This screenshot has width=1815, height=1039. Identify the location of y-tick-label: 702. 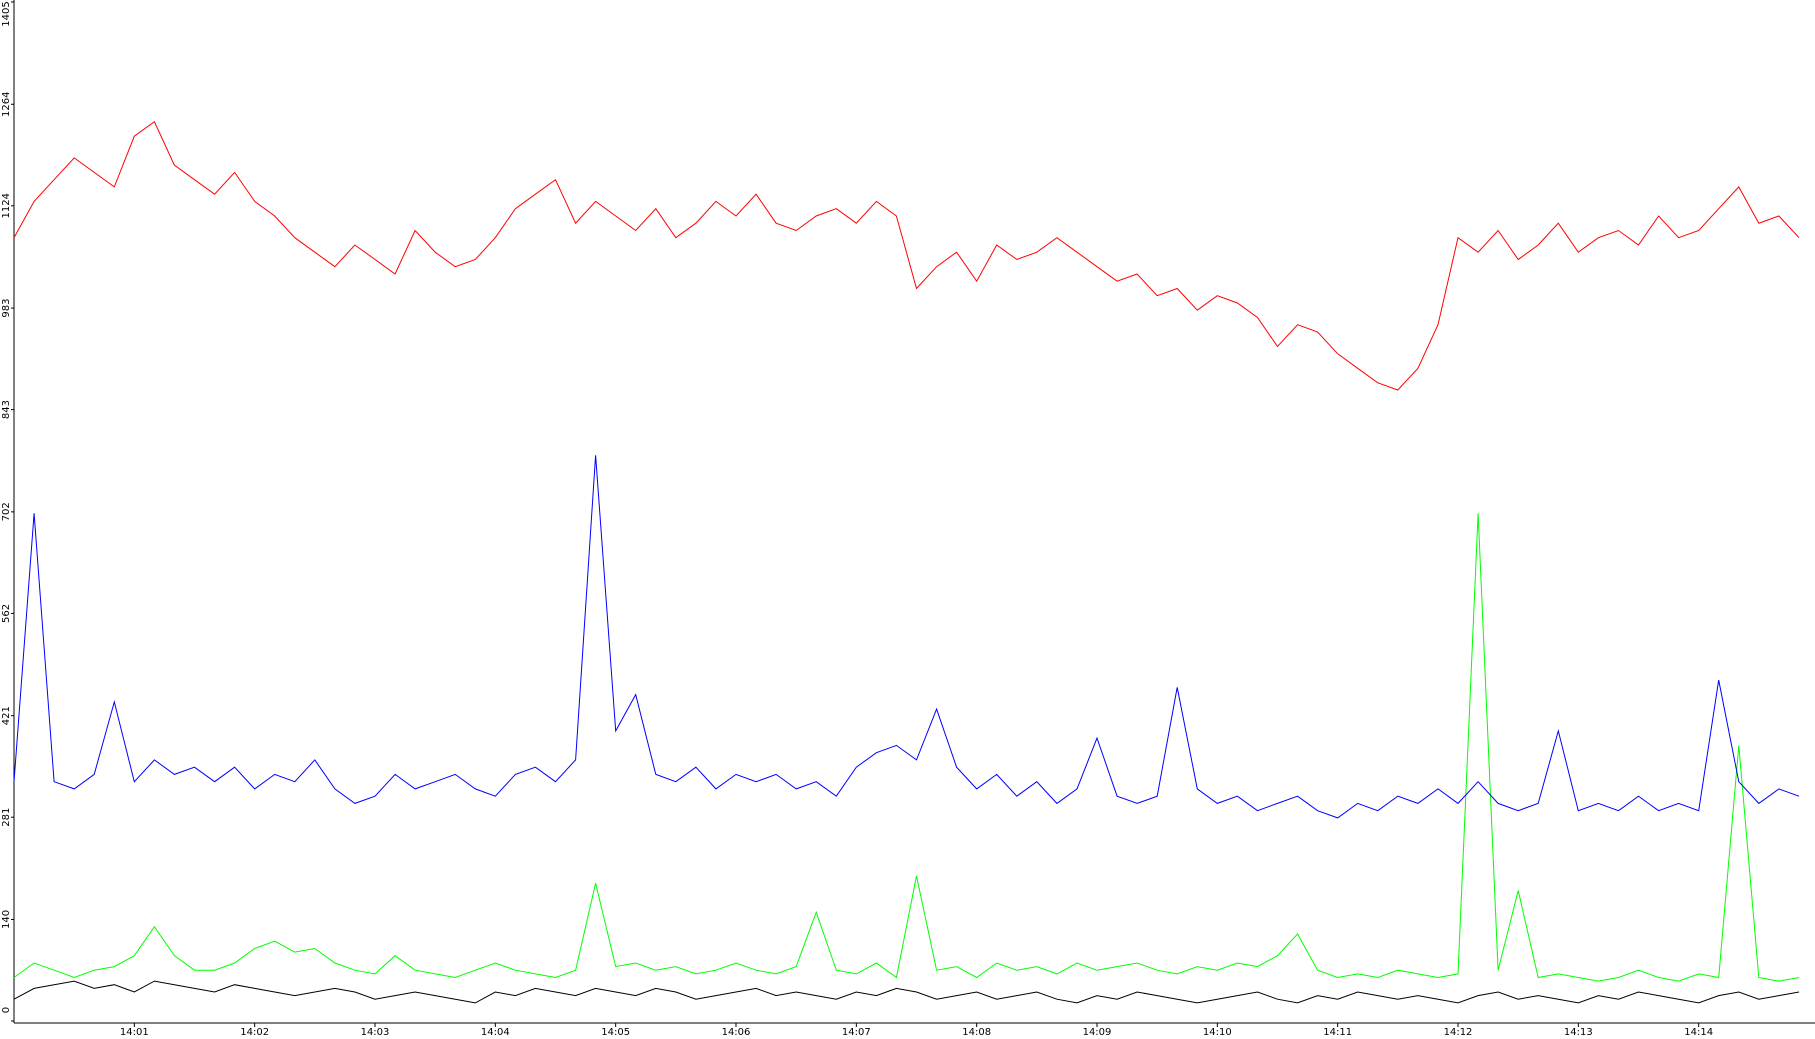
(6, 511).